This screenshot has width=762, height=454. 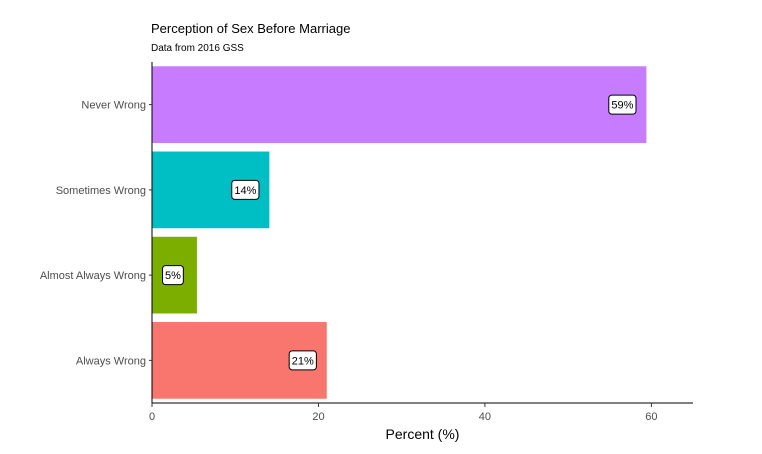 What do you see at coordinates (111, 361) in the screenshot?
I see `category-label: Always Wrong` at bounding box center [111, 361].